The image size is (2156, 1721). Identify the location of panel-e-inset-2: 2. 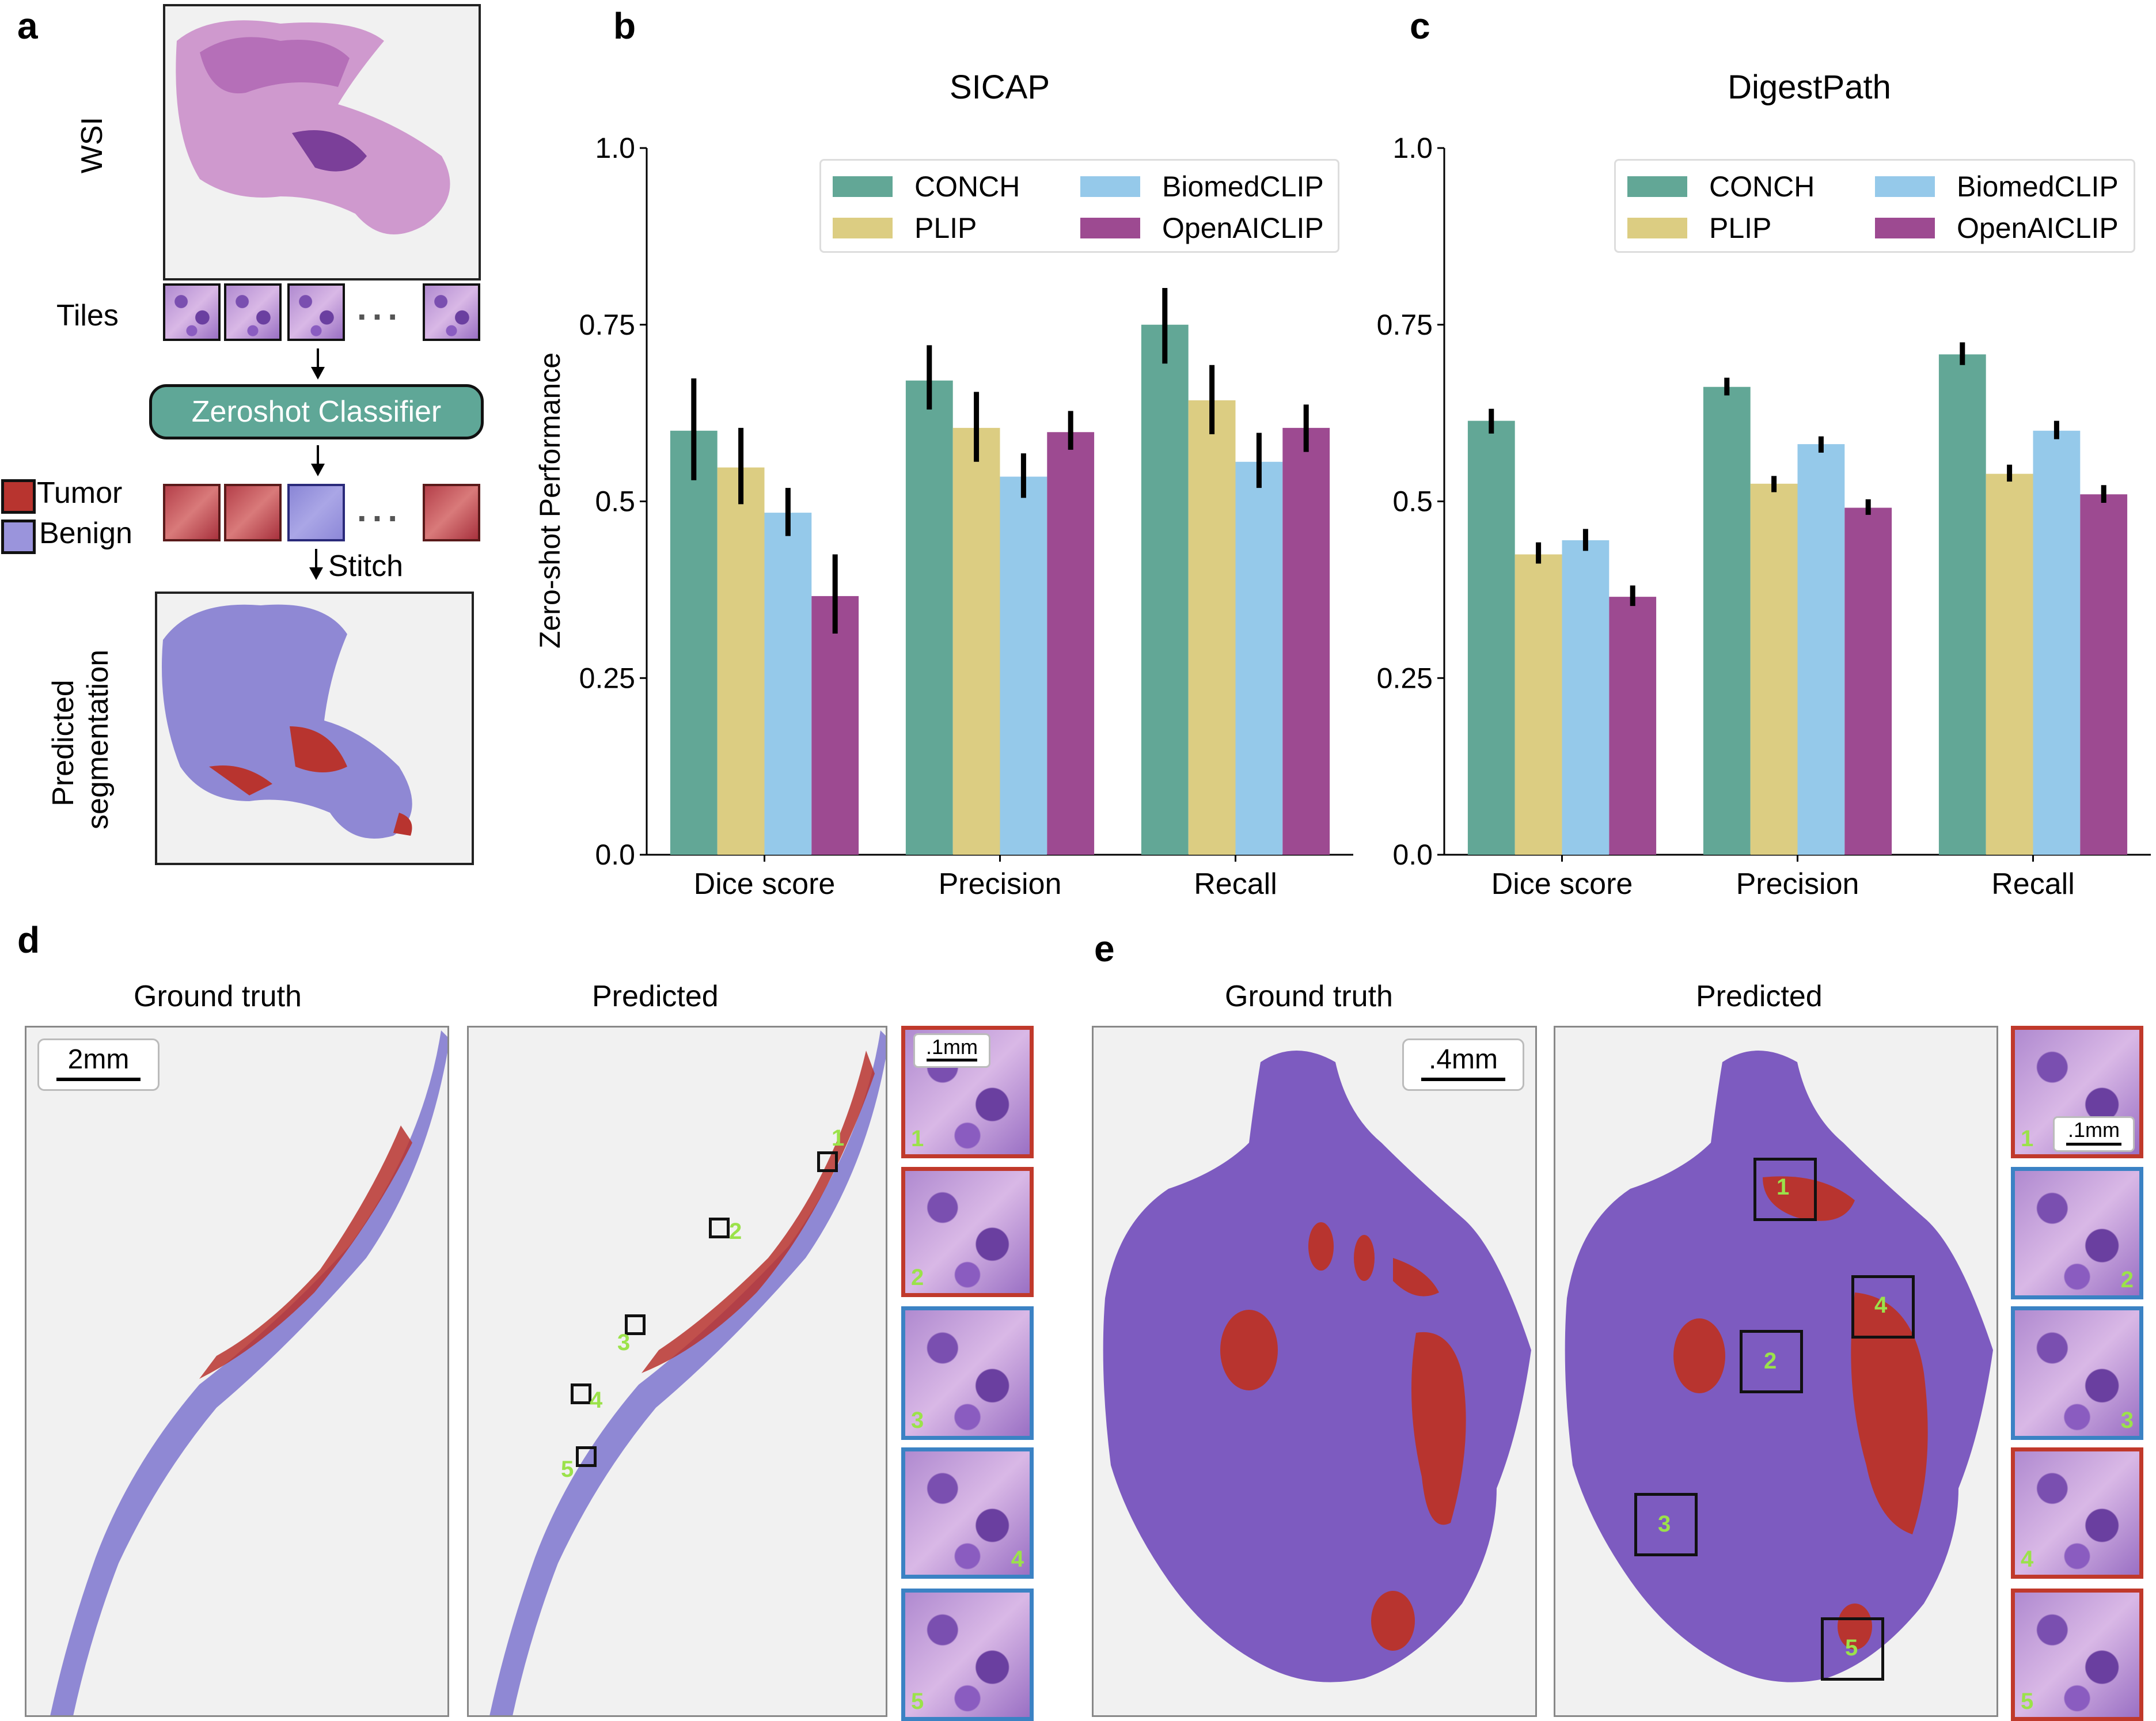
(2077, 1233).